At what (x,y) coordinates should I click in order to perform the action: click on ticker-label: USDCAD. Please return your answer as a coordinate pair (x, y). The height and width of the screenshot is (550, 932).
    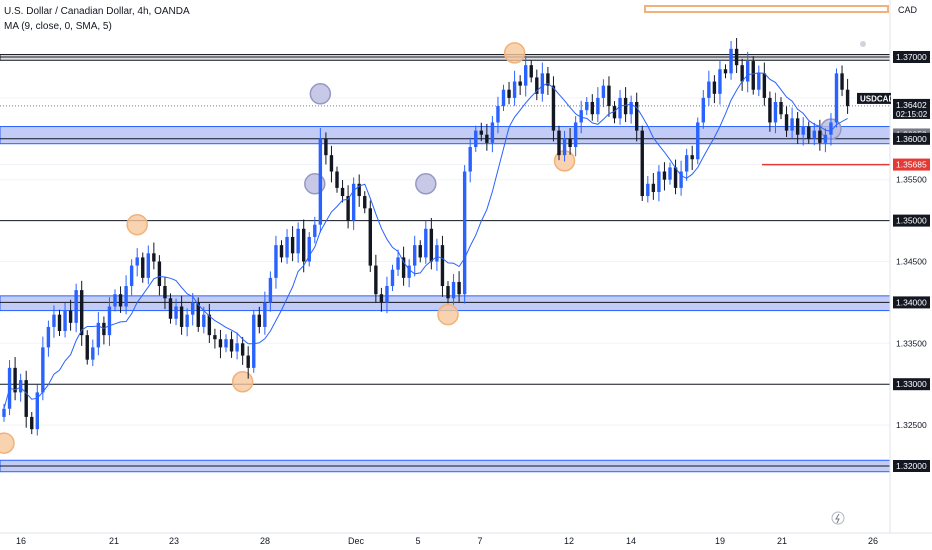
    Looking at the image, I should click on (877, 98).